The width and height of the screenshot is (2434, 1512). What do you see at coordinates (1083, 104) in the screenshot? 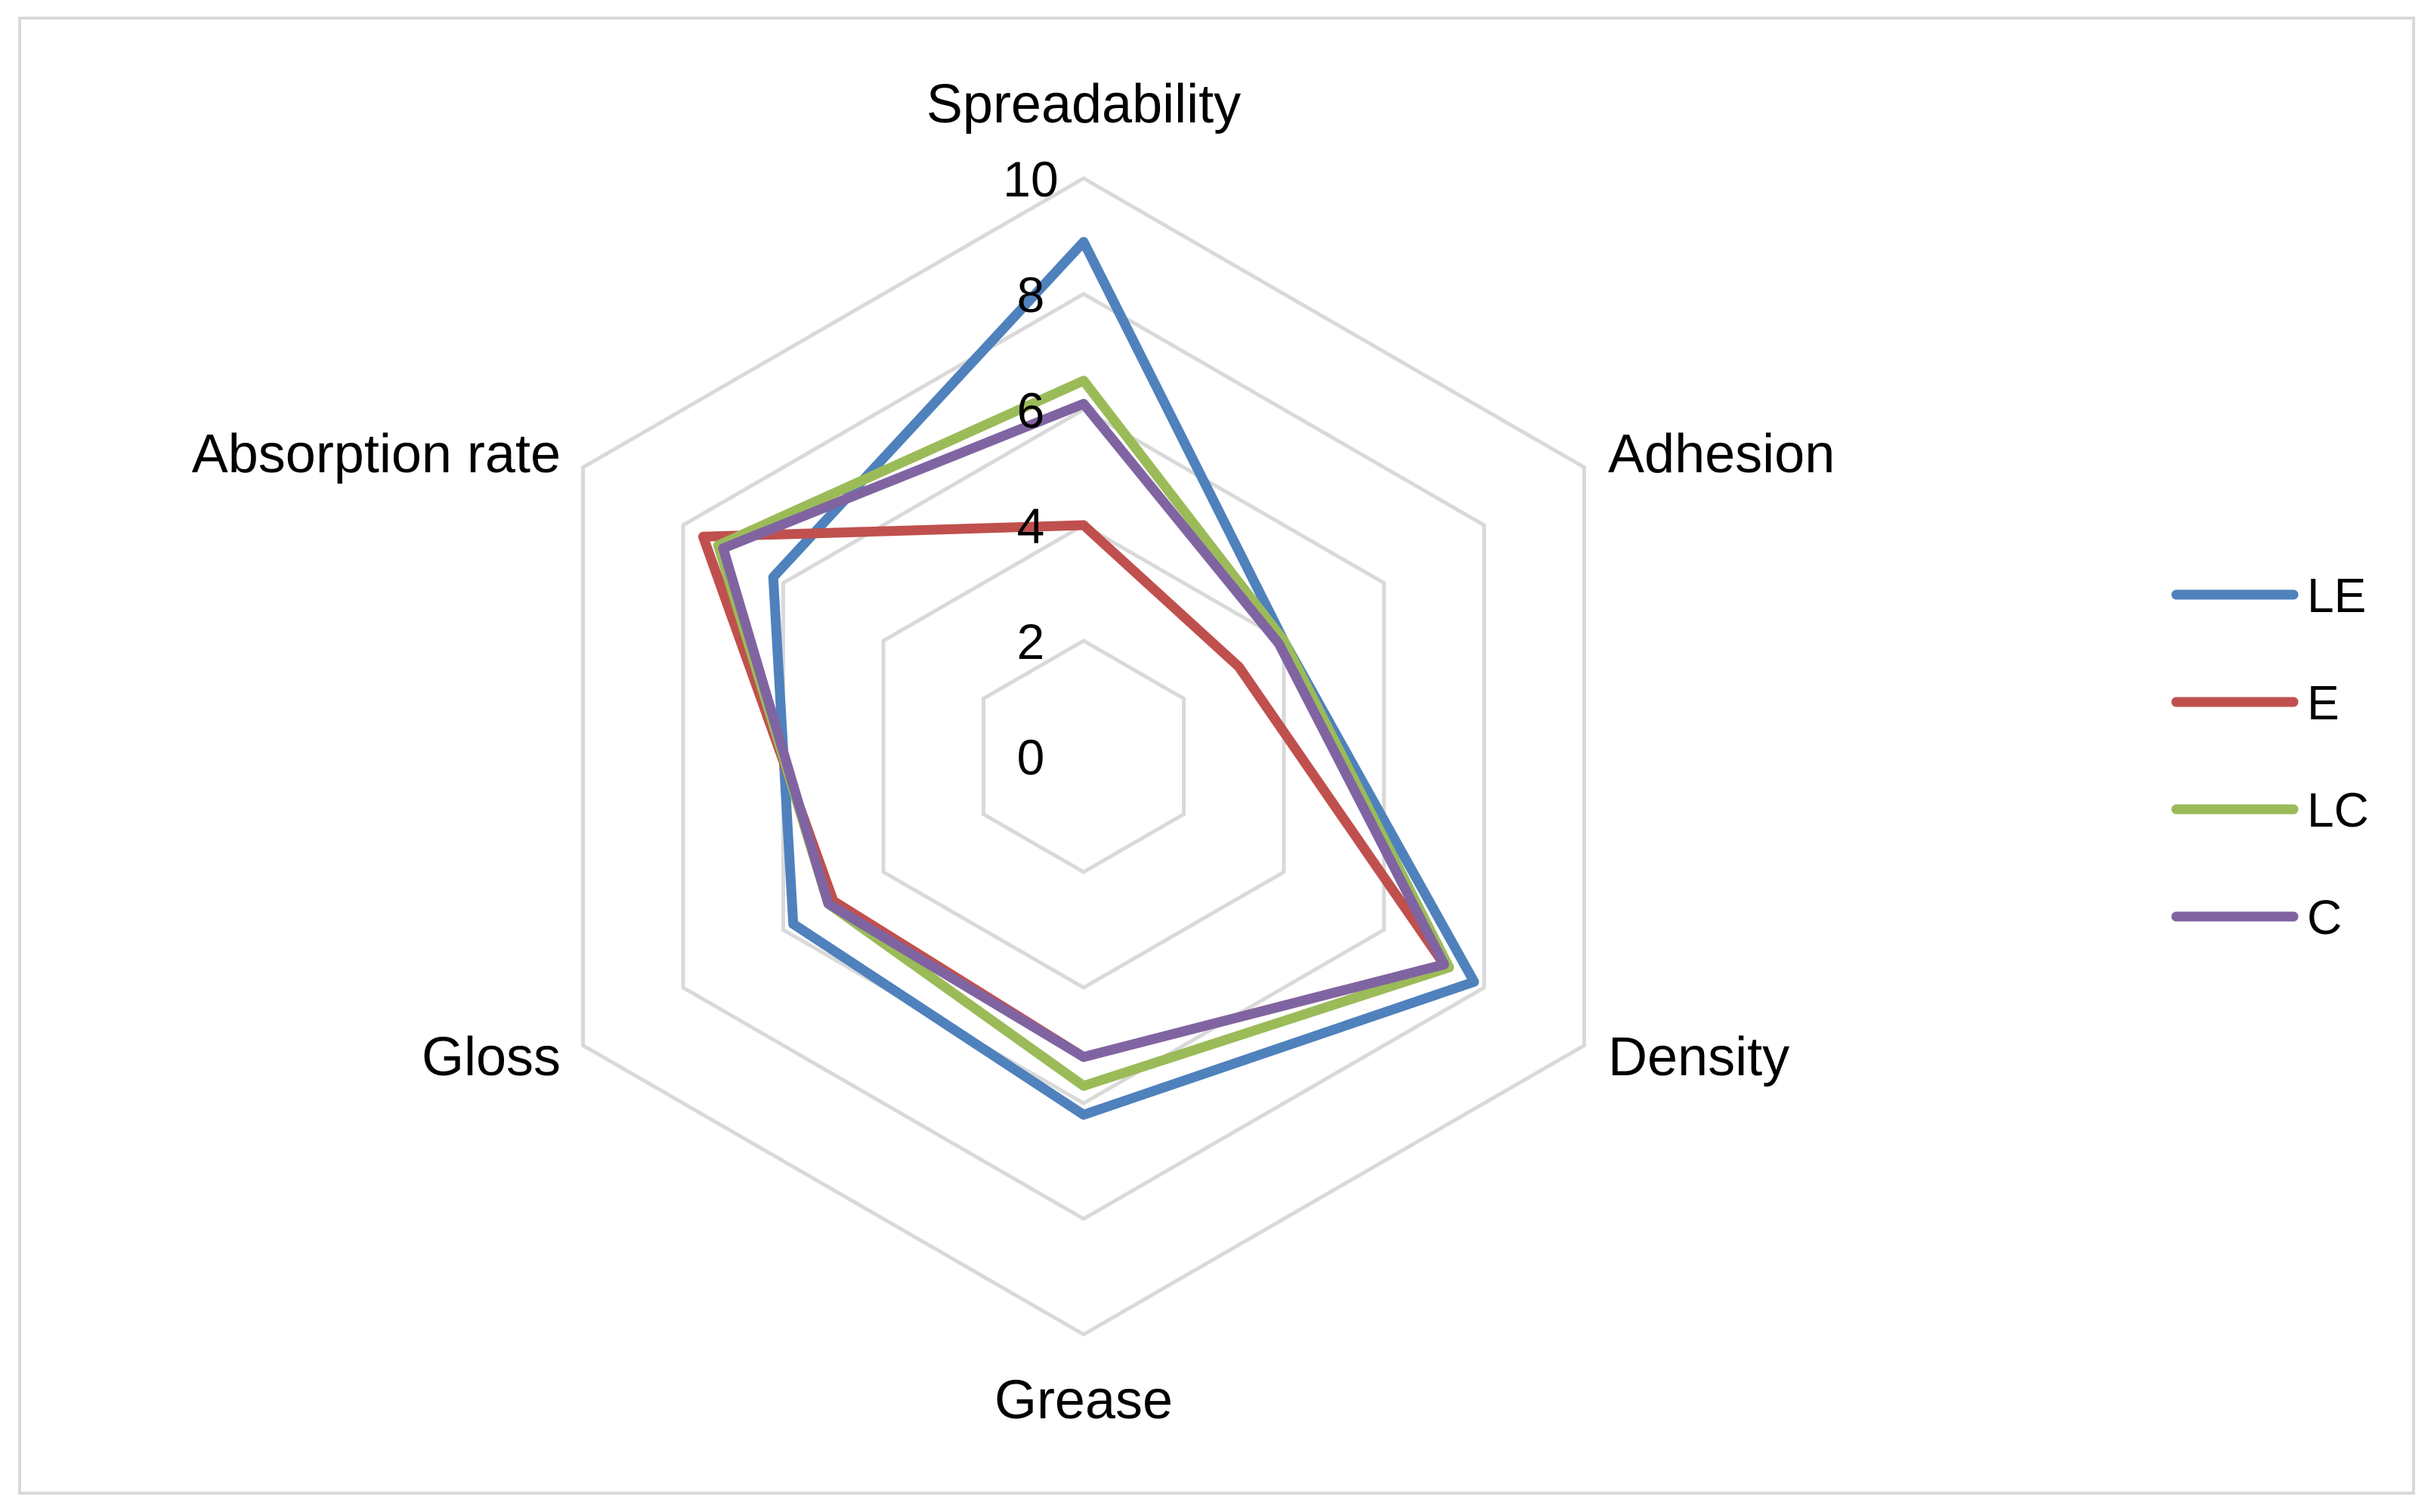
I see `axis-label-spreadability: Spreadability` at bounding box center [1083, 104].